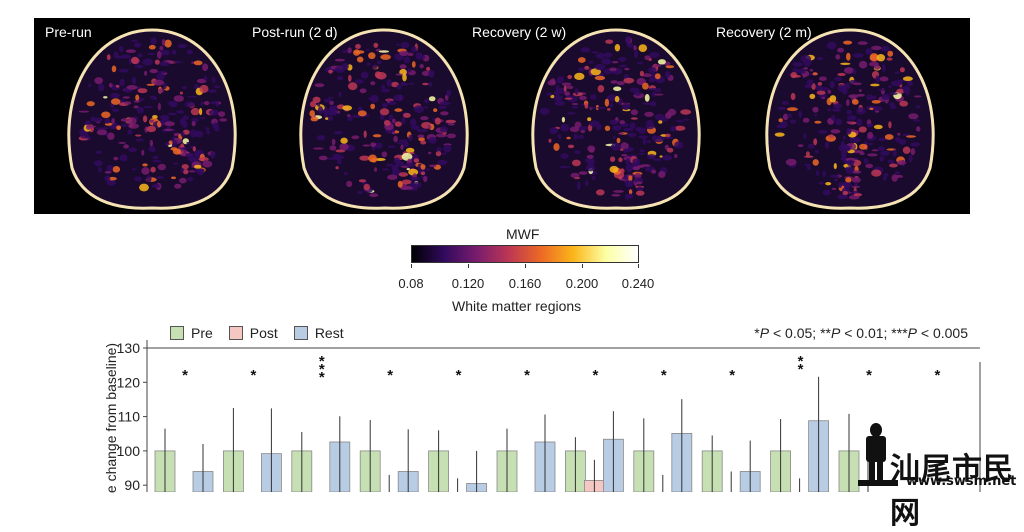 This screenshot has width=1024, height=532. What do you see at coordinates (300, 333) in the screenshot?
I see `legend-swatch-rest` at bounding box center [300, 333].